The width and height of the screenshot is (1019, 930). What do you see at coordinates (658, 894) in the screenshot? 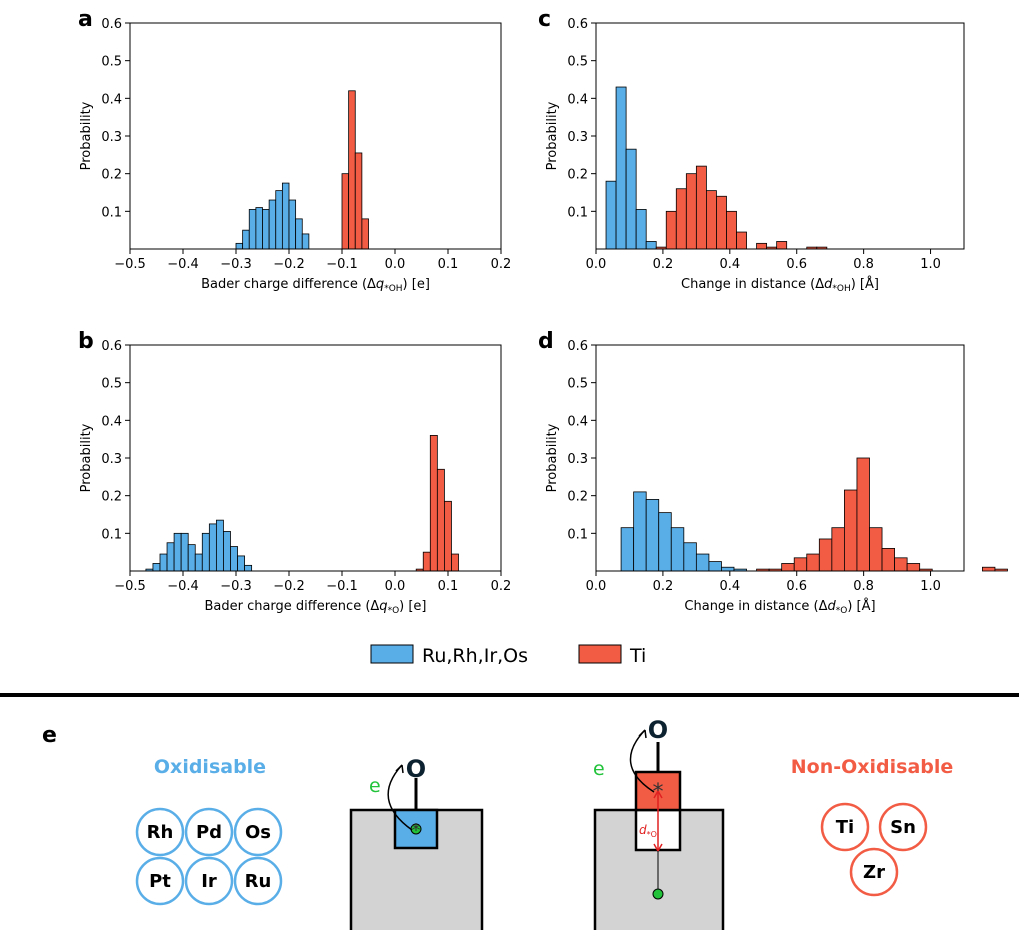
I see `electron-dot` at bounding box center [658, 894].